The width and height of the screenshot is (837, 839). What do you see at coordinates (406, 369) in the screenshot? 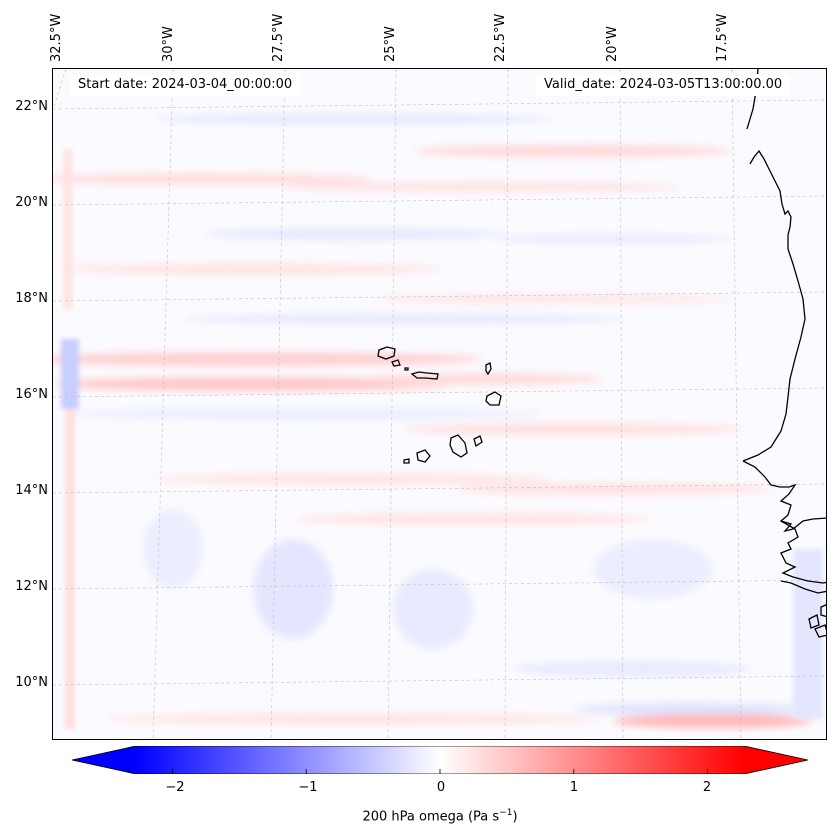
I see `island-santa-luzia` at bounding box center [406, 369].